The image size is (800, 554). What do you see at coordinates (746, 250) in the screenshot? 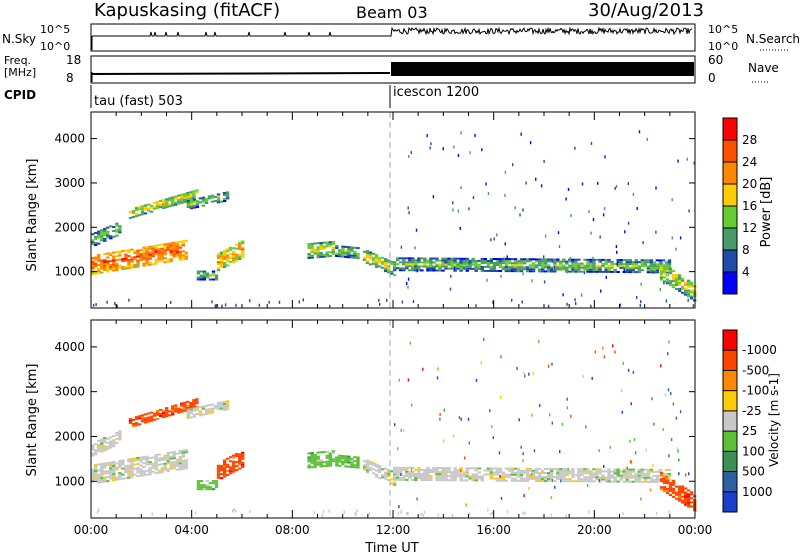
I see `colorbar-tick-label: 8` at bounding box center [746, 250].